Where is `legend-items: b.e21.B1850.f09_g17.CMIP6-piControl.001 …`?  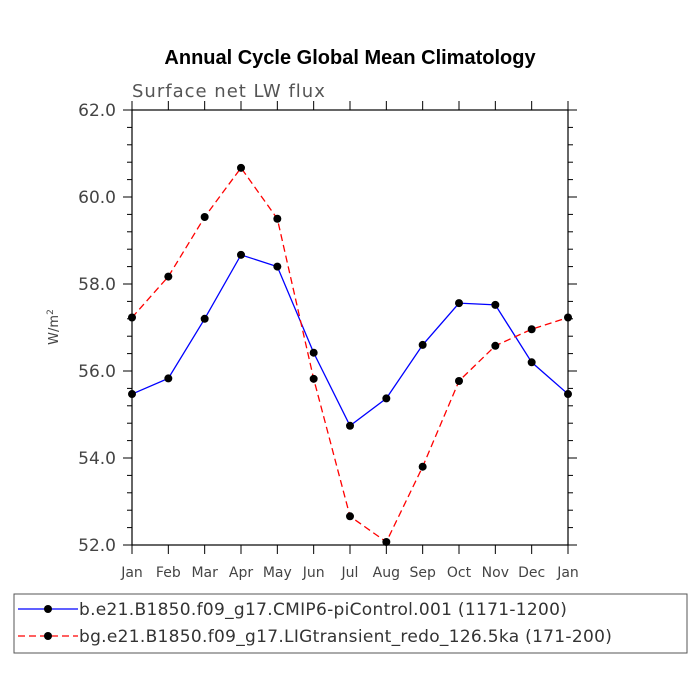
legend-items: b.e21.B1850.f09_g17.CMIP6-piControl.001 … is located at coordinates (315, 623).